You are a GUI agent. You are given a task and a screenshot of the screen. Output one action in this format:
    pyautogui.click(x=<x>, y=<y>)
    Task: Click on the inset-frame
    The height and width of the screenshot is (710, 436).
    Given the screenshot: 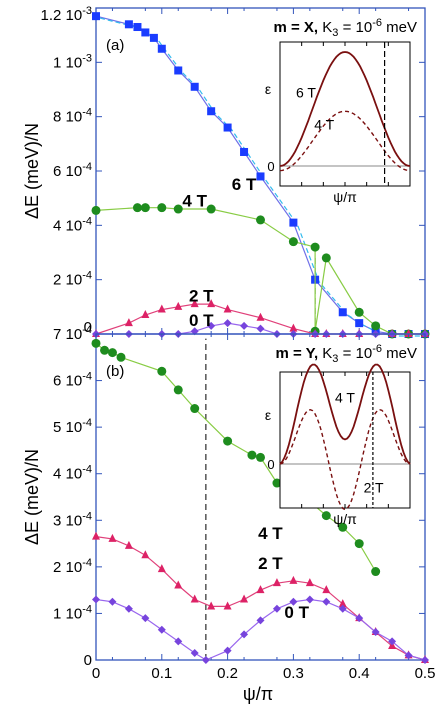 What is the action you would take?
    pyautogui.click(x=345, y=114)
    